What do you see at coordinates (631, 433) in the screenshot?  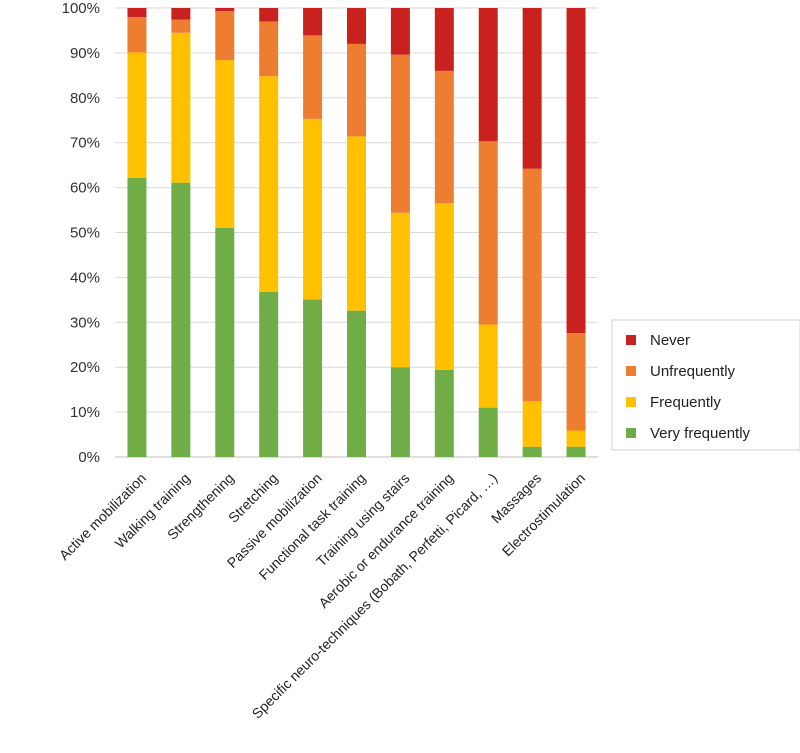 I see `legend-swatch-very-frequently` at bounding box center [631, 433].